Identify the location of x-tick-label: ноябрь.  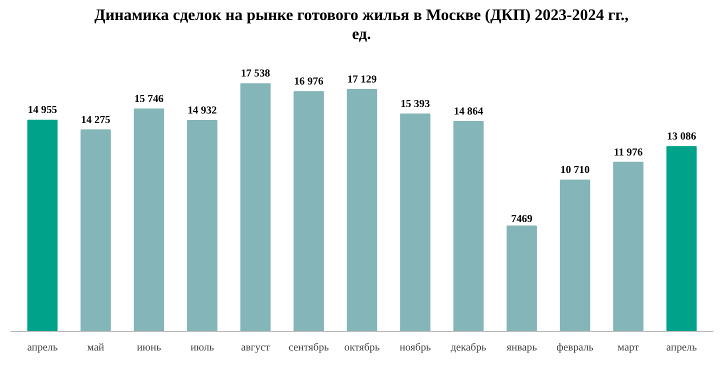
(416, 348).